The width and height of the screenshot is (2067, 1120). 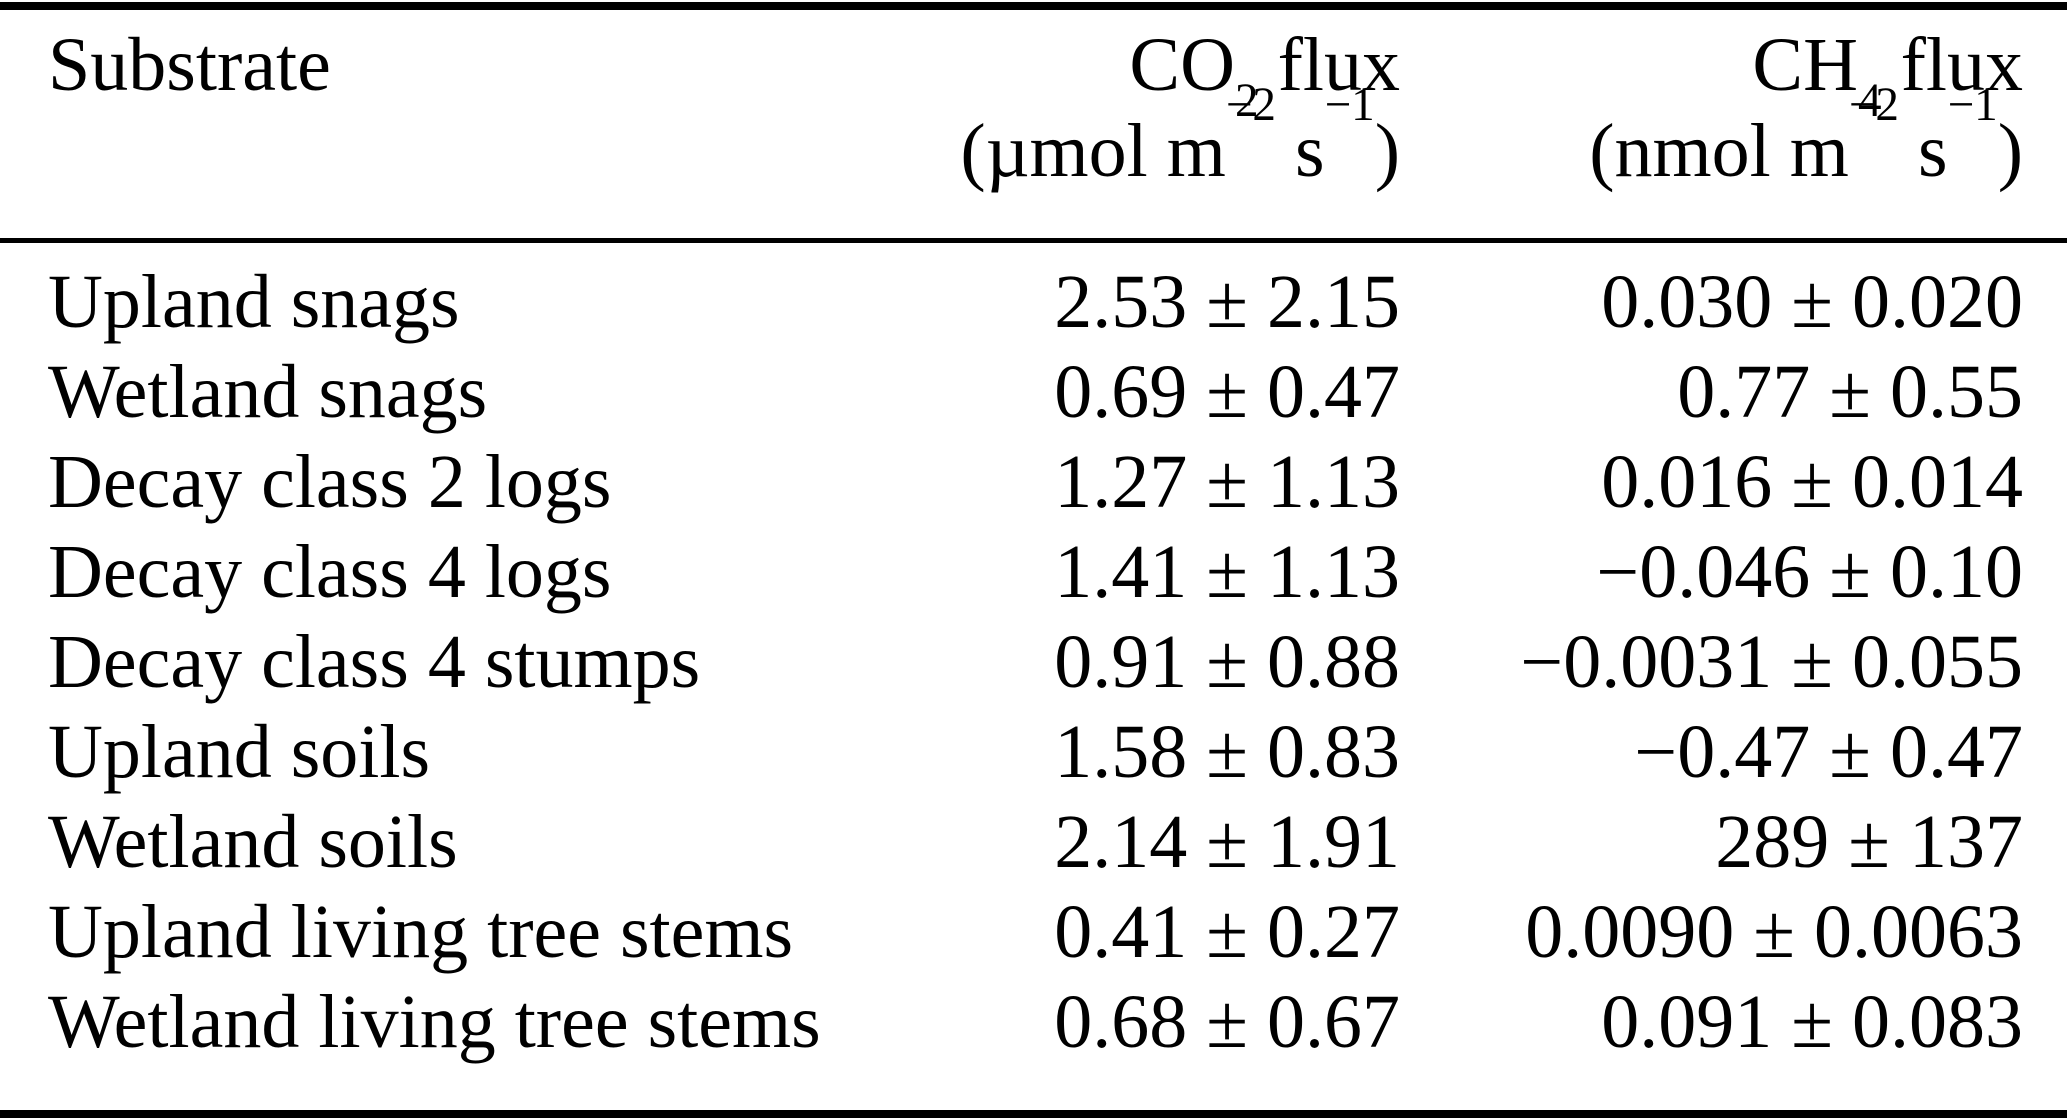 I want to click on ch4-value-cell: −0.0031 ± 0.055, so click(x=1771, y=662).